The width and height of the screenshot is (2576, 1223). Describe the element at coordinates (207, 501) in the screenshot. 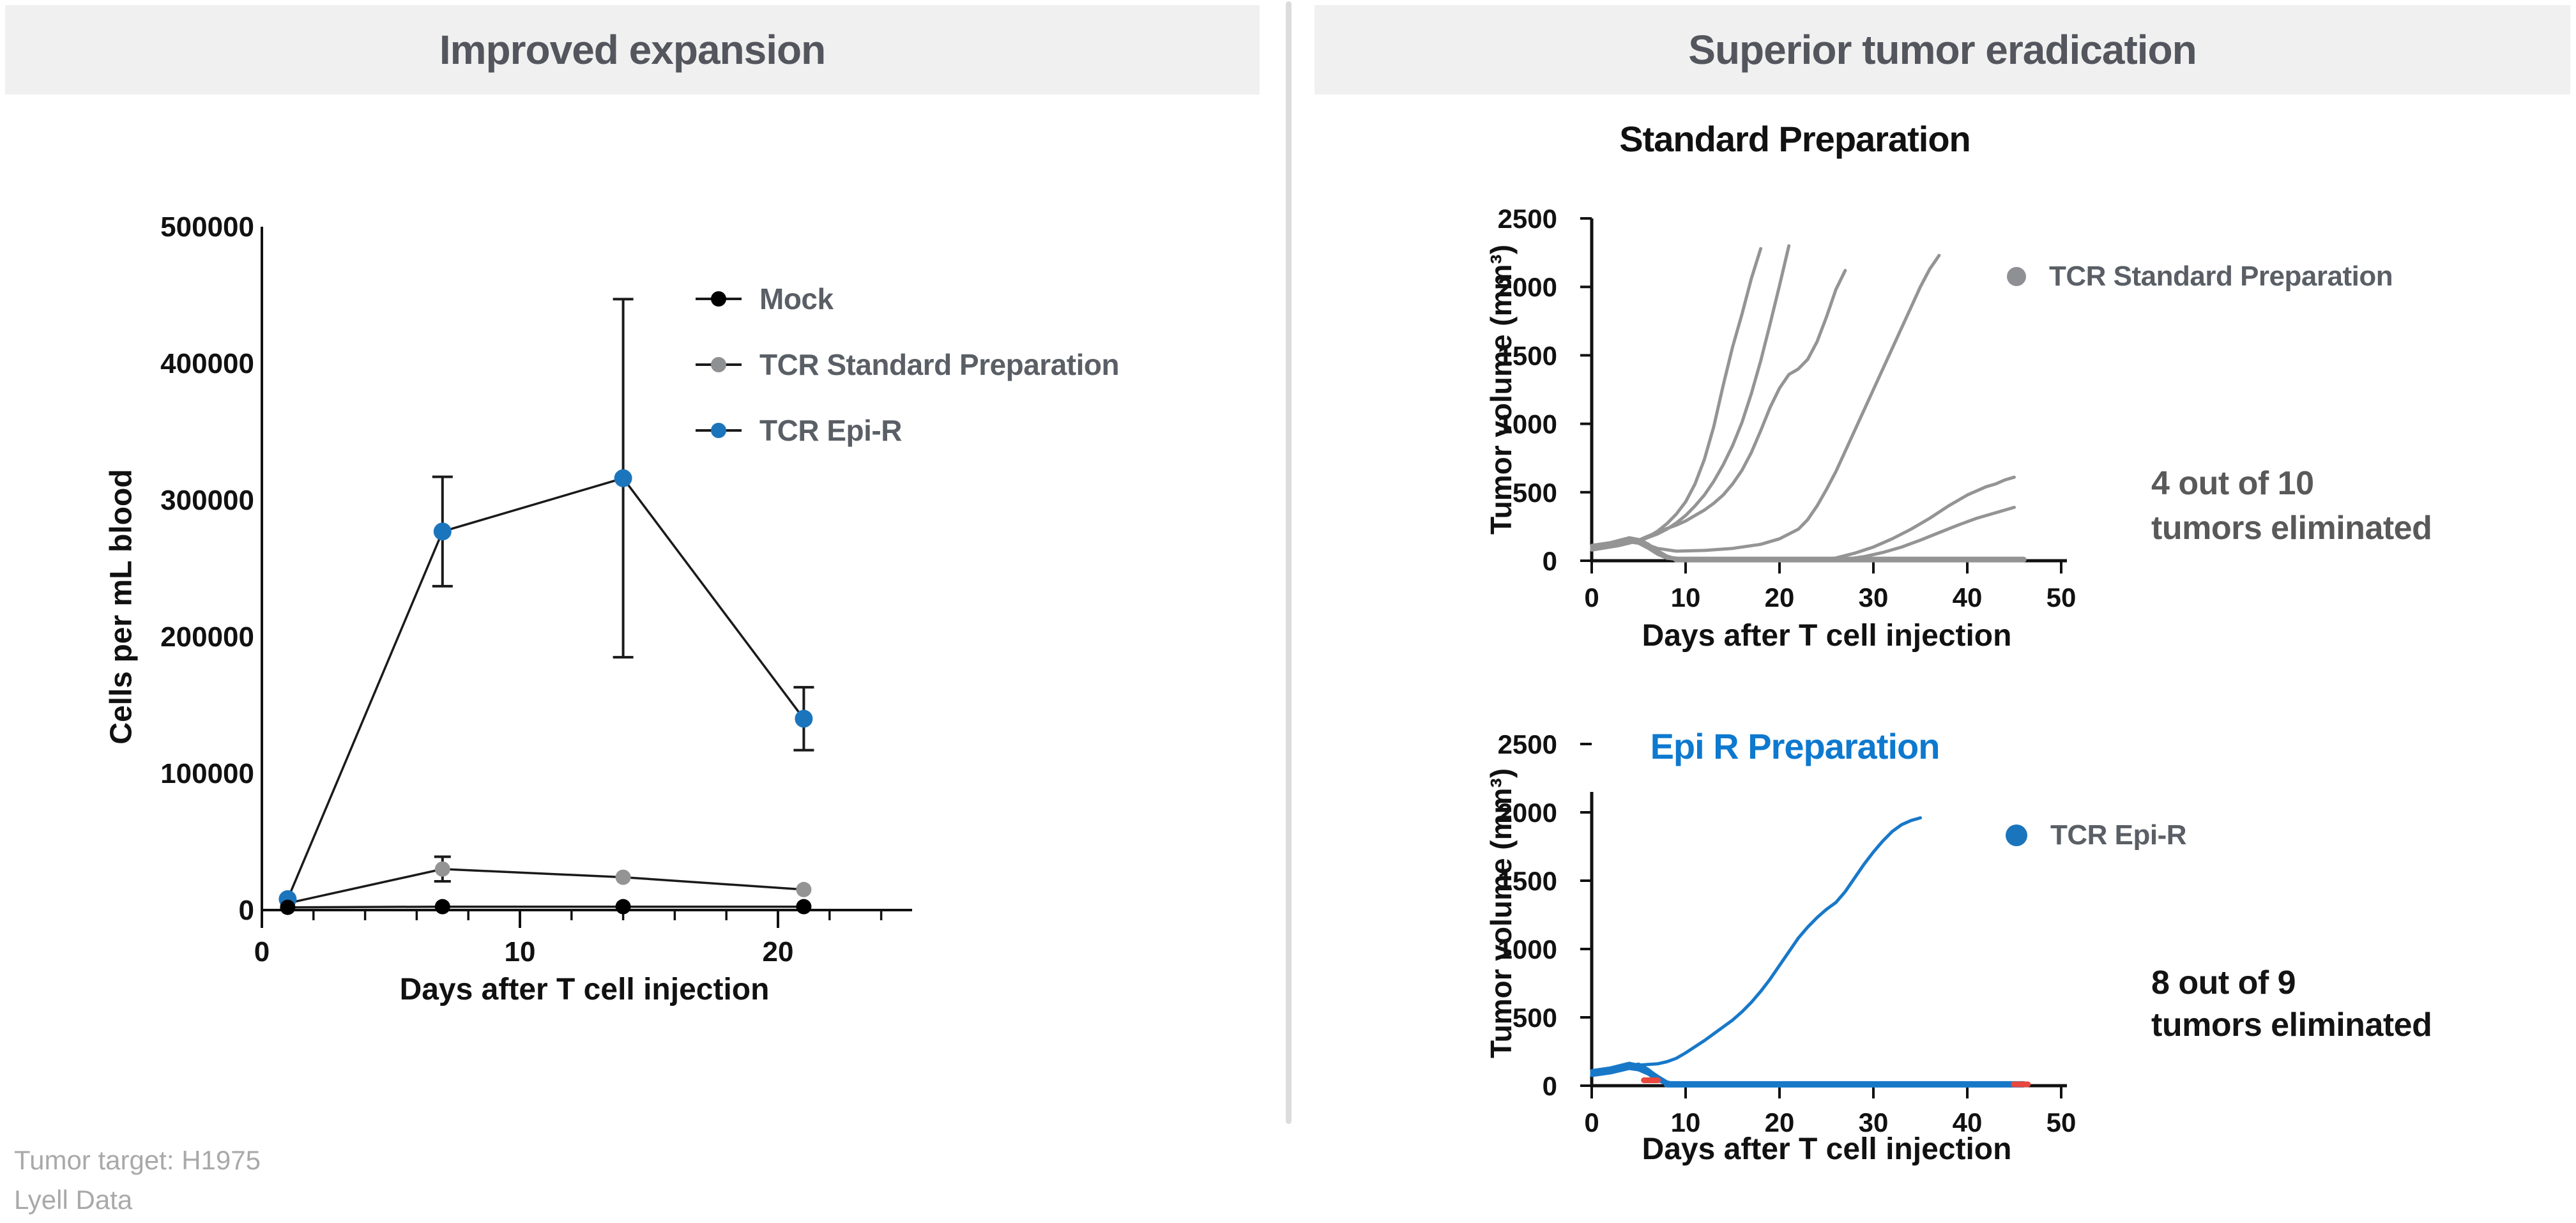

I see `expansion-y-tick-label: 300000` at that location.